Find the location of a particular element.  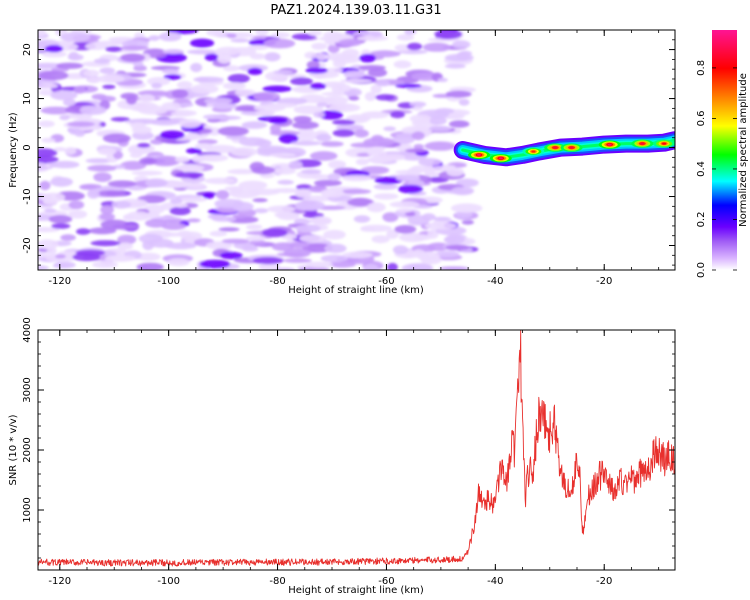

colorbar-tick: 0.0 is located at coordinates (716, 270).